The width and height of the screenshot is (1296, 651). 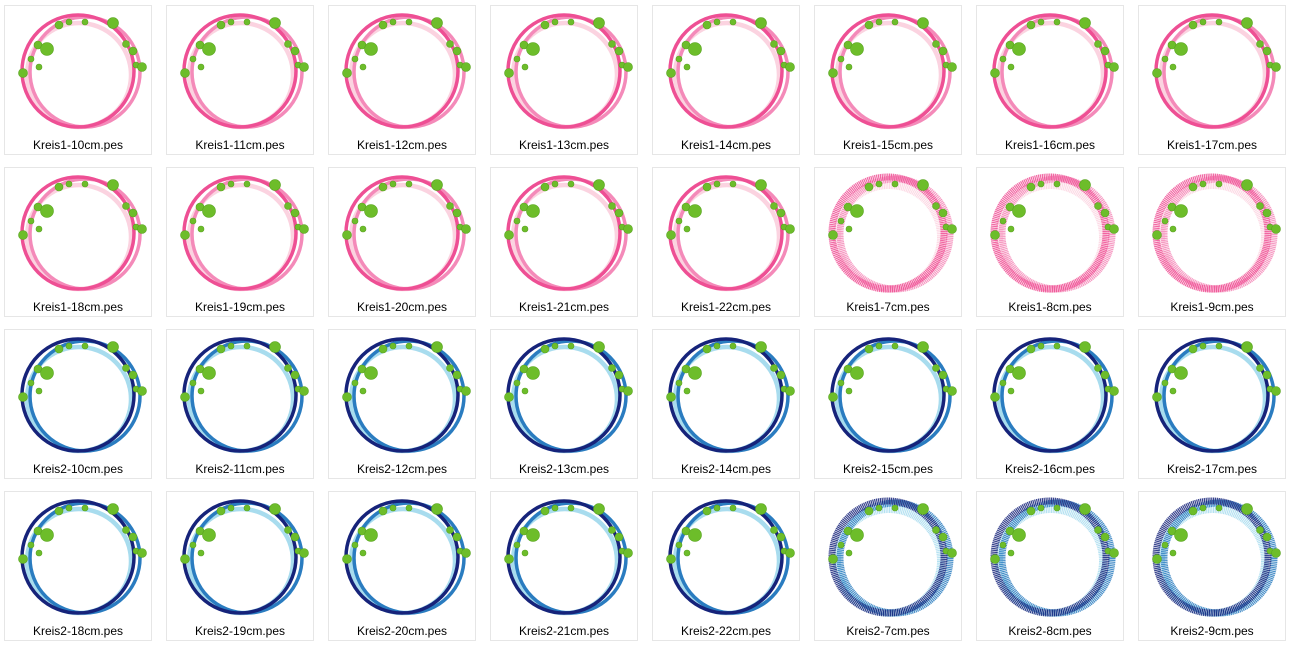 I want to click on file-item: Kreis2-13cm.pes, so click(x=564, y=404).